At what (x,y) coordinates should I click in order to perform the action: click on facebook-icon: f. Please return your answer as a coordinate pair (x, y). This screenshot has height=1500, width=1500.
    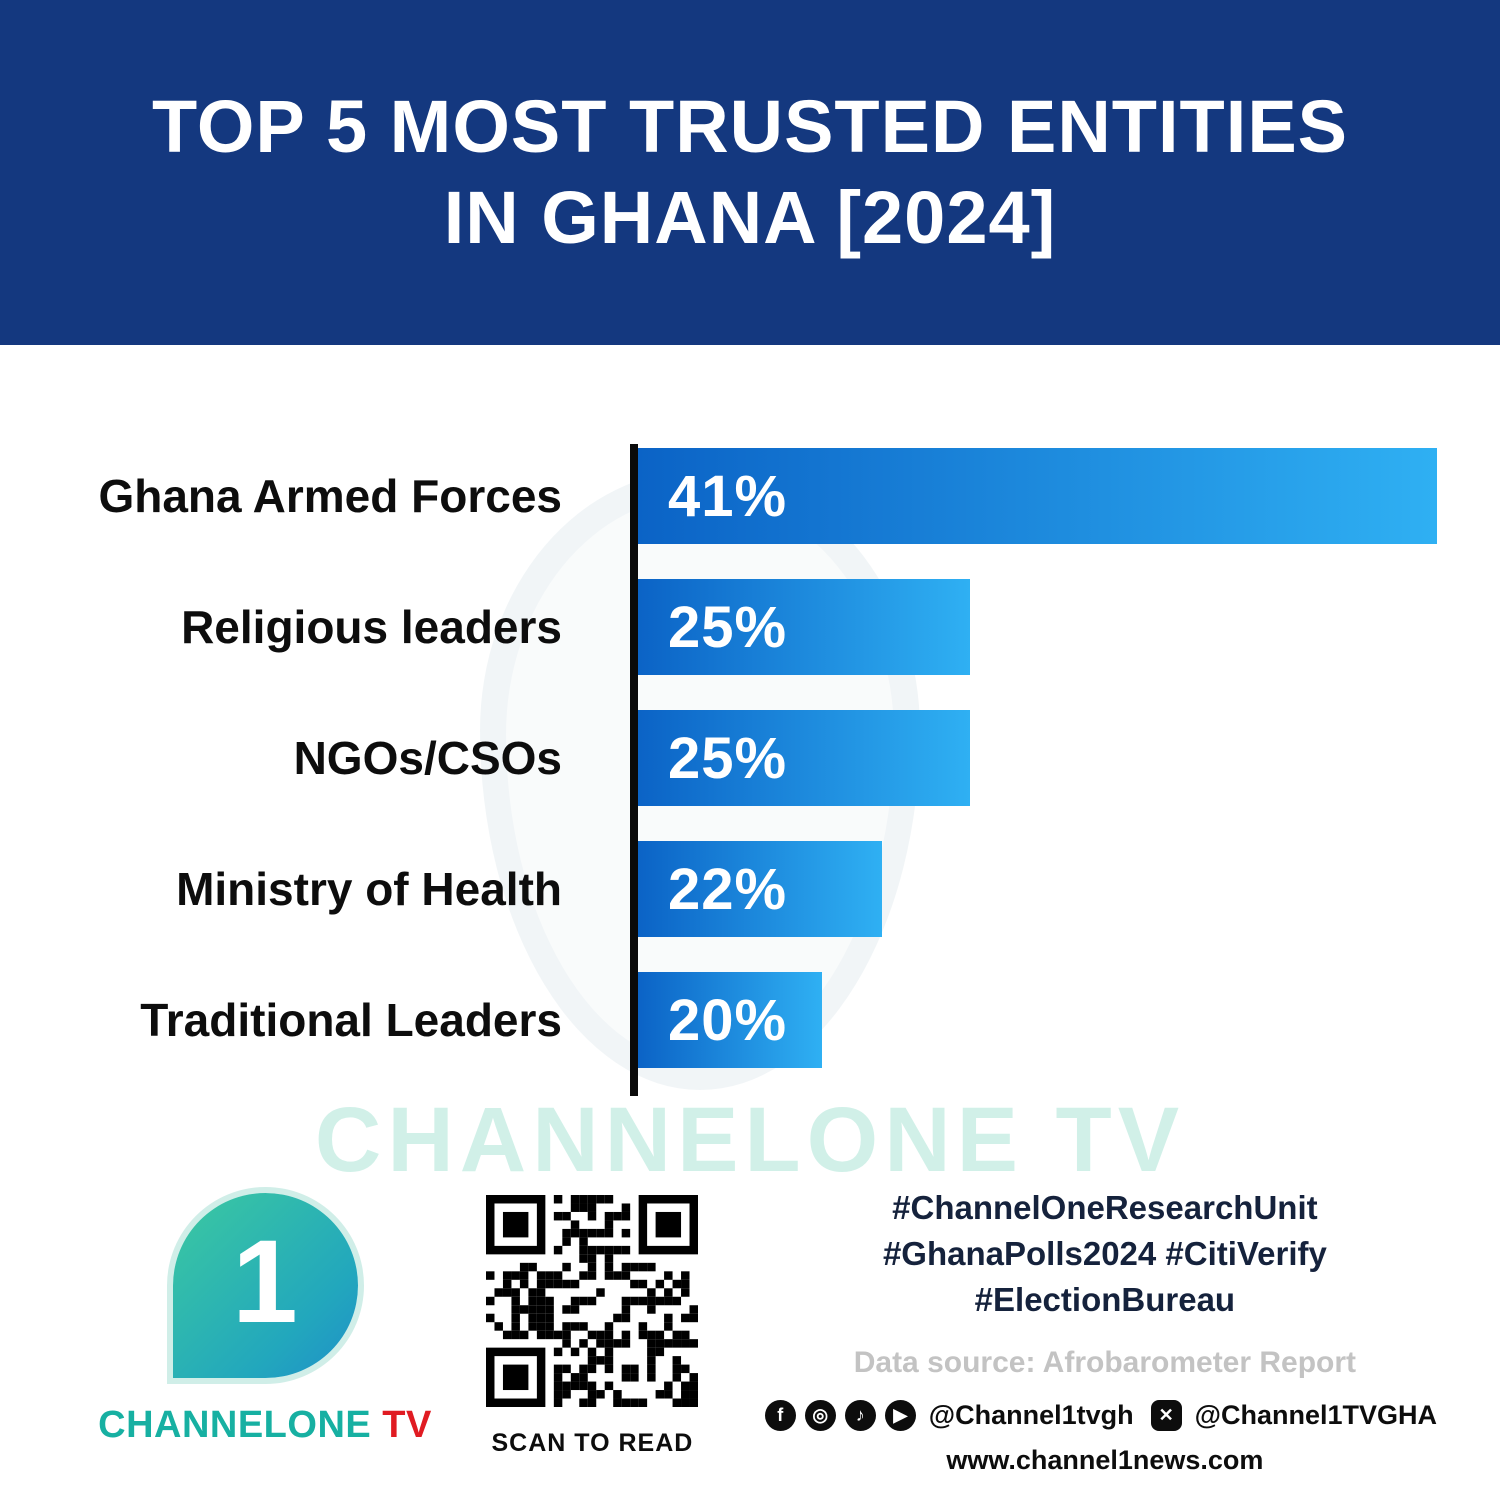
    Looking at the image, I should click on (780, 1415).